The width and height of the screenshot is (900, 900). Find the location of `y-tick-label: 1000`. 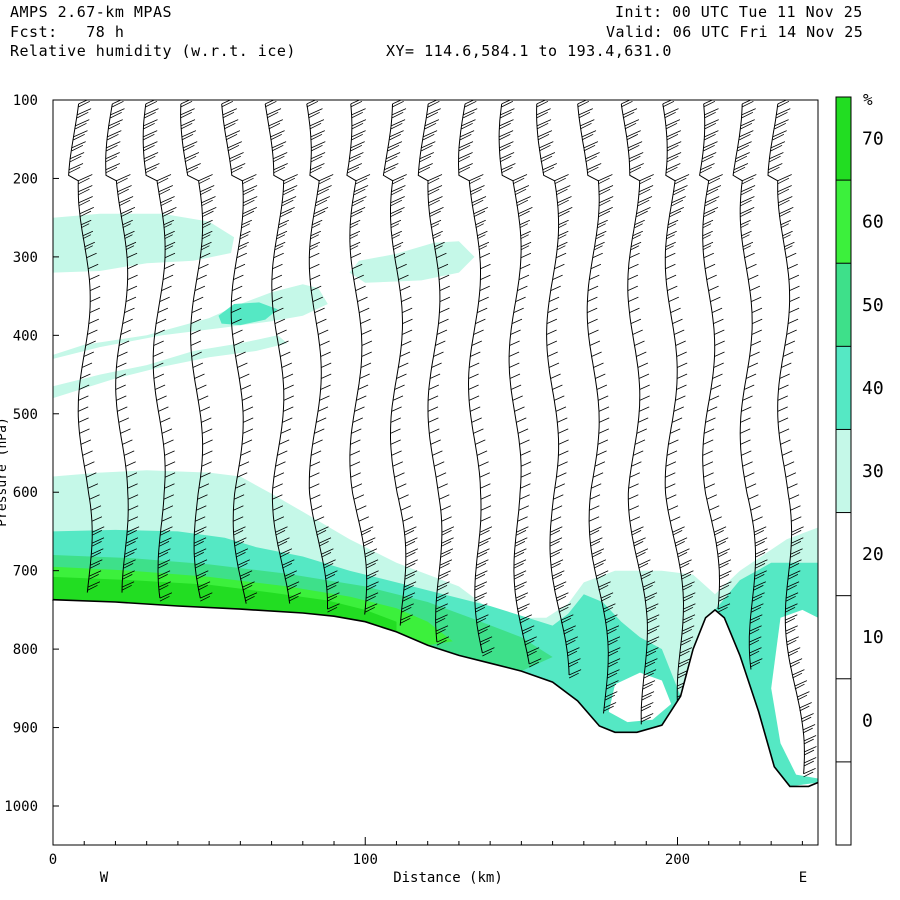

y-tick-label: 1000 is located at coordinates (21, 807).